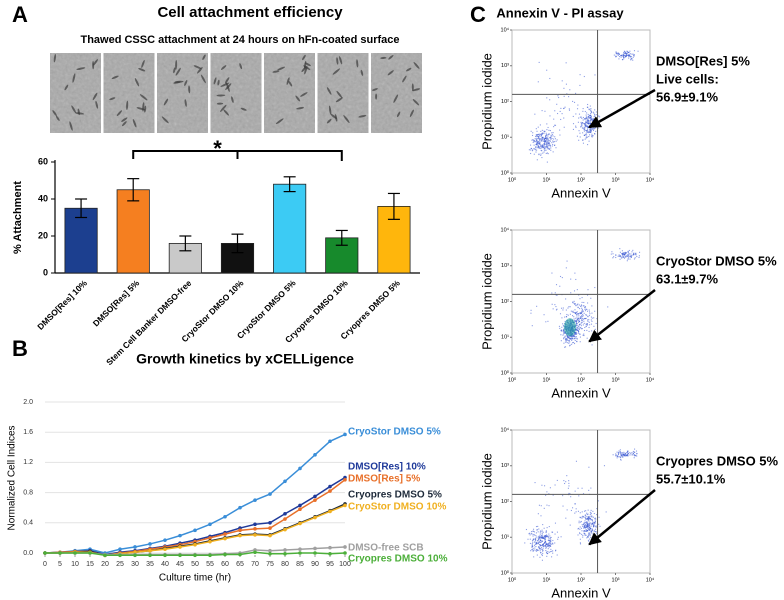  What do you see at coordinates (43, 161) in the screenshot?
I see `y-tick-label: 60` at bounding box center [43, 161].